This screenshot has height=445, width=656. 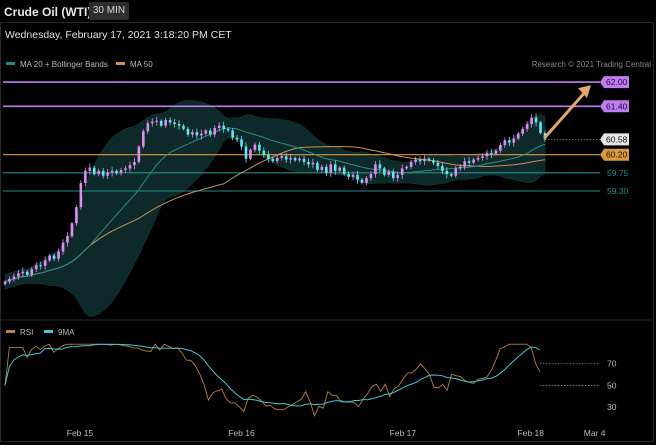 I want to click on price-legend-label-0: MA 20 + Bollinger Bands, so click(x=64, y=64).